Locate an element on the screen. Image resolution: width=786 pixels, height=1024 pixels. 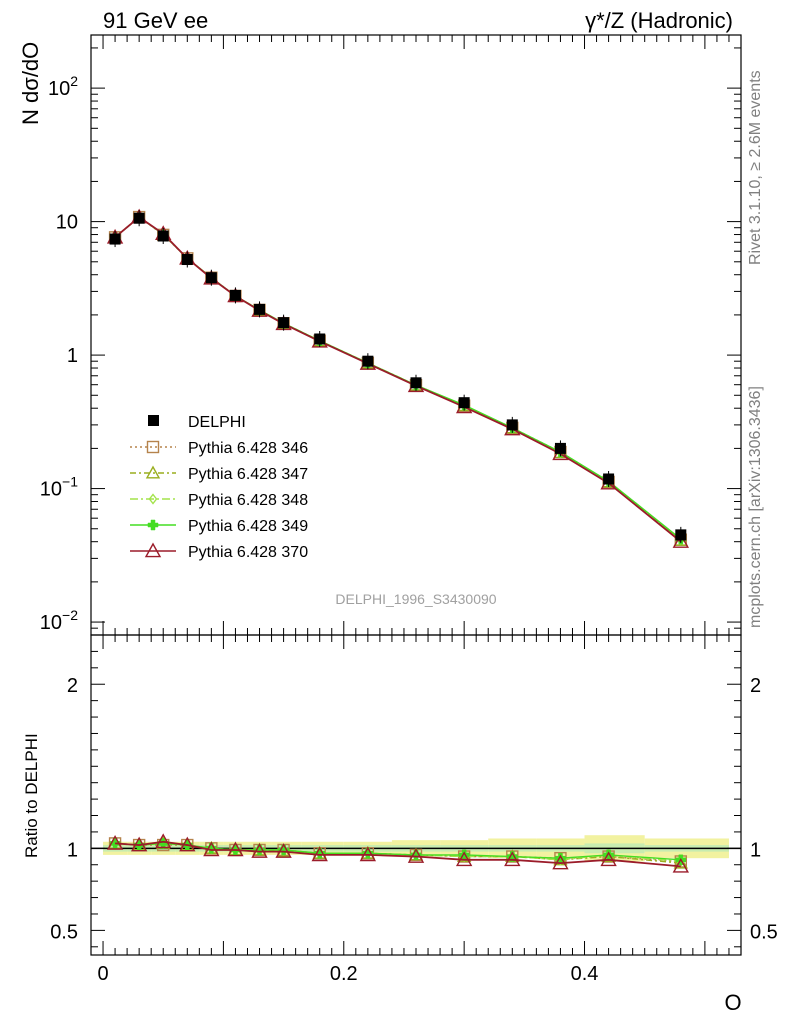
y-tick-label: 10 is located at coordinates (67, 223).